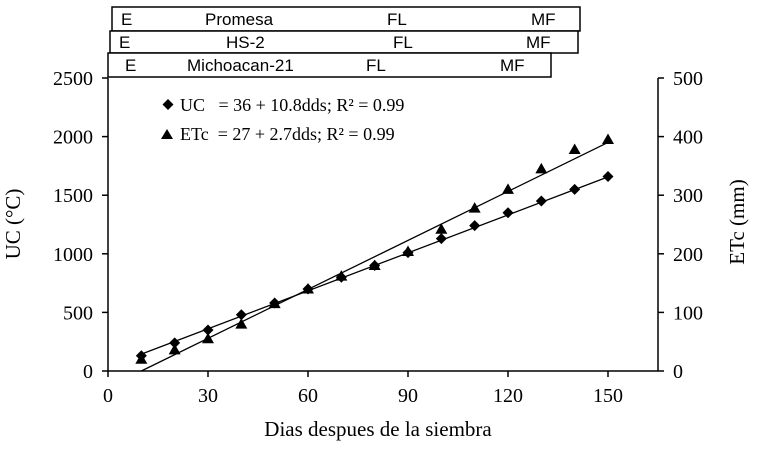 Image resolution: width=759 pixels, height=450 pixels. What do you see at coordinates (608, 396) in the screenshot?
I see `x-tick-label: 150` at bounding box center [608, 396].